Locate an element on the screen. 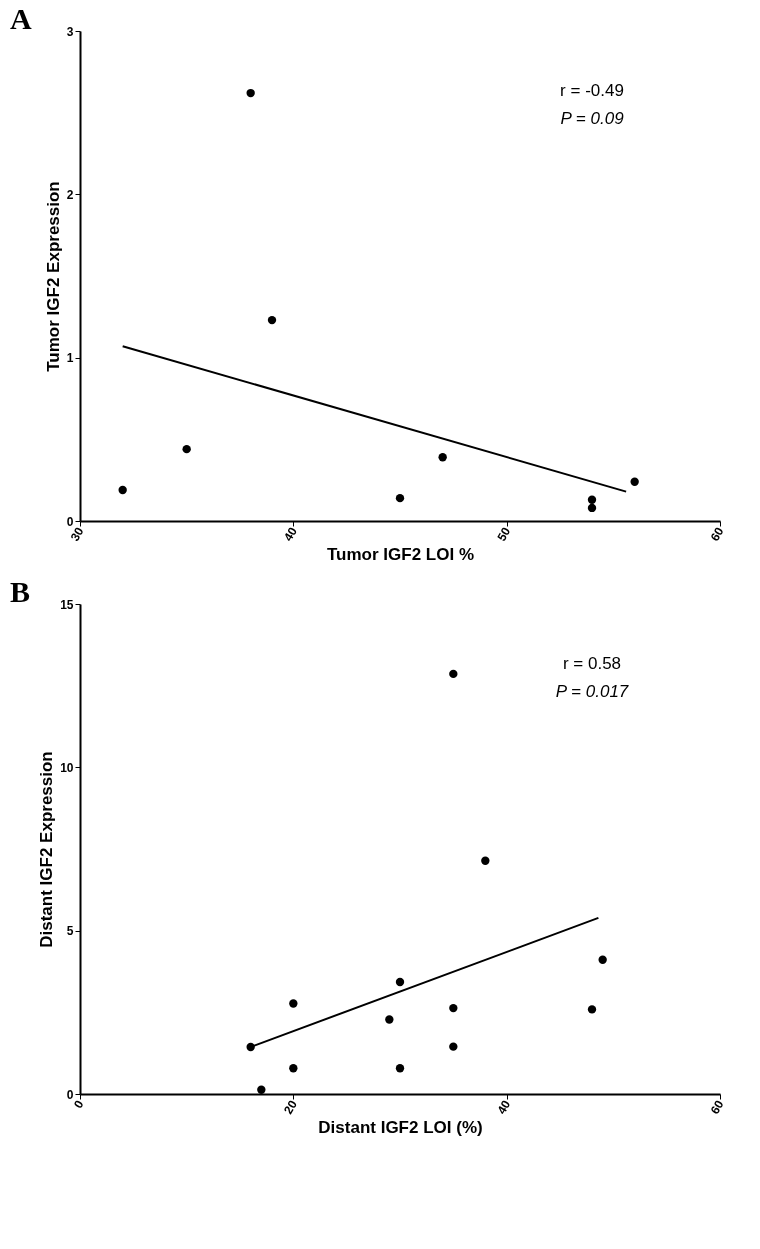 This screenshot has height=1249, width=760. annotation: P = 0.09 is located at coordinates (592, 118).